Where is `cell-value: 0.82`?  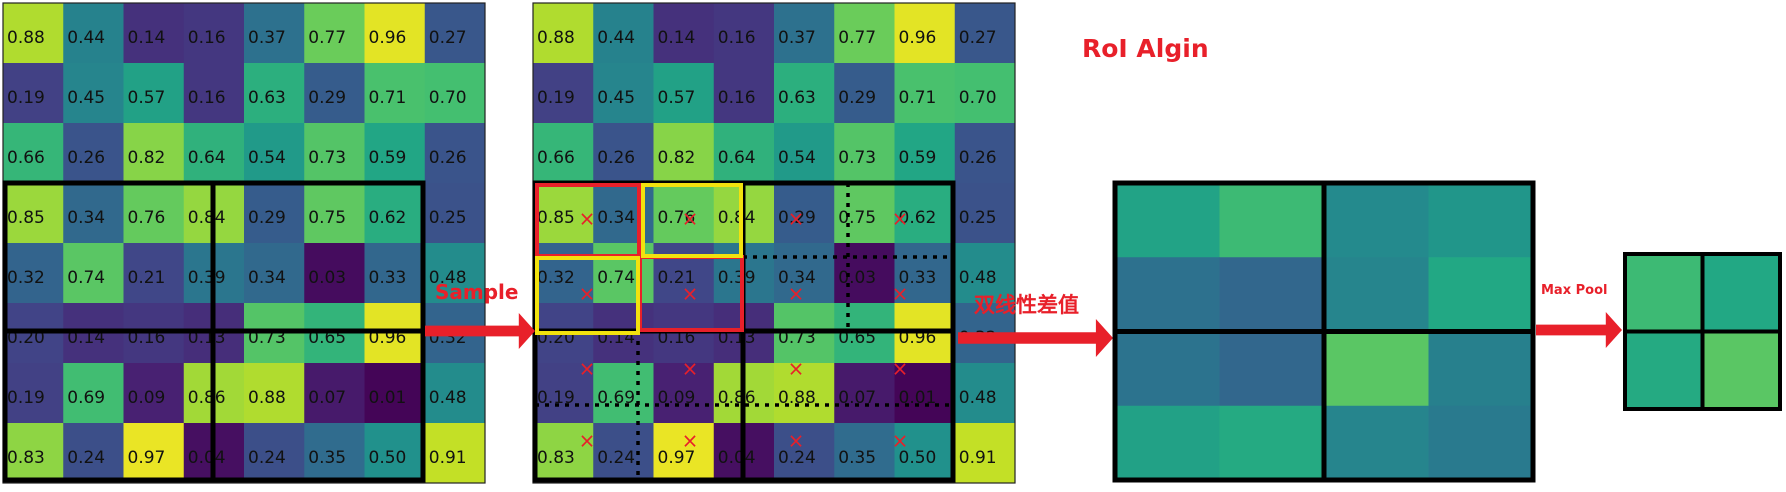 cell-value: 0.82 is located at coordinates (677, 158).